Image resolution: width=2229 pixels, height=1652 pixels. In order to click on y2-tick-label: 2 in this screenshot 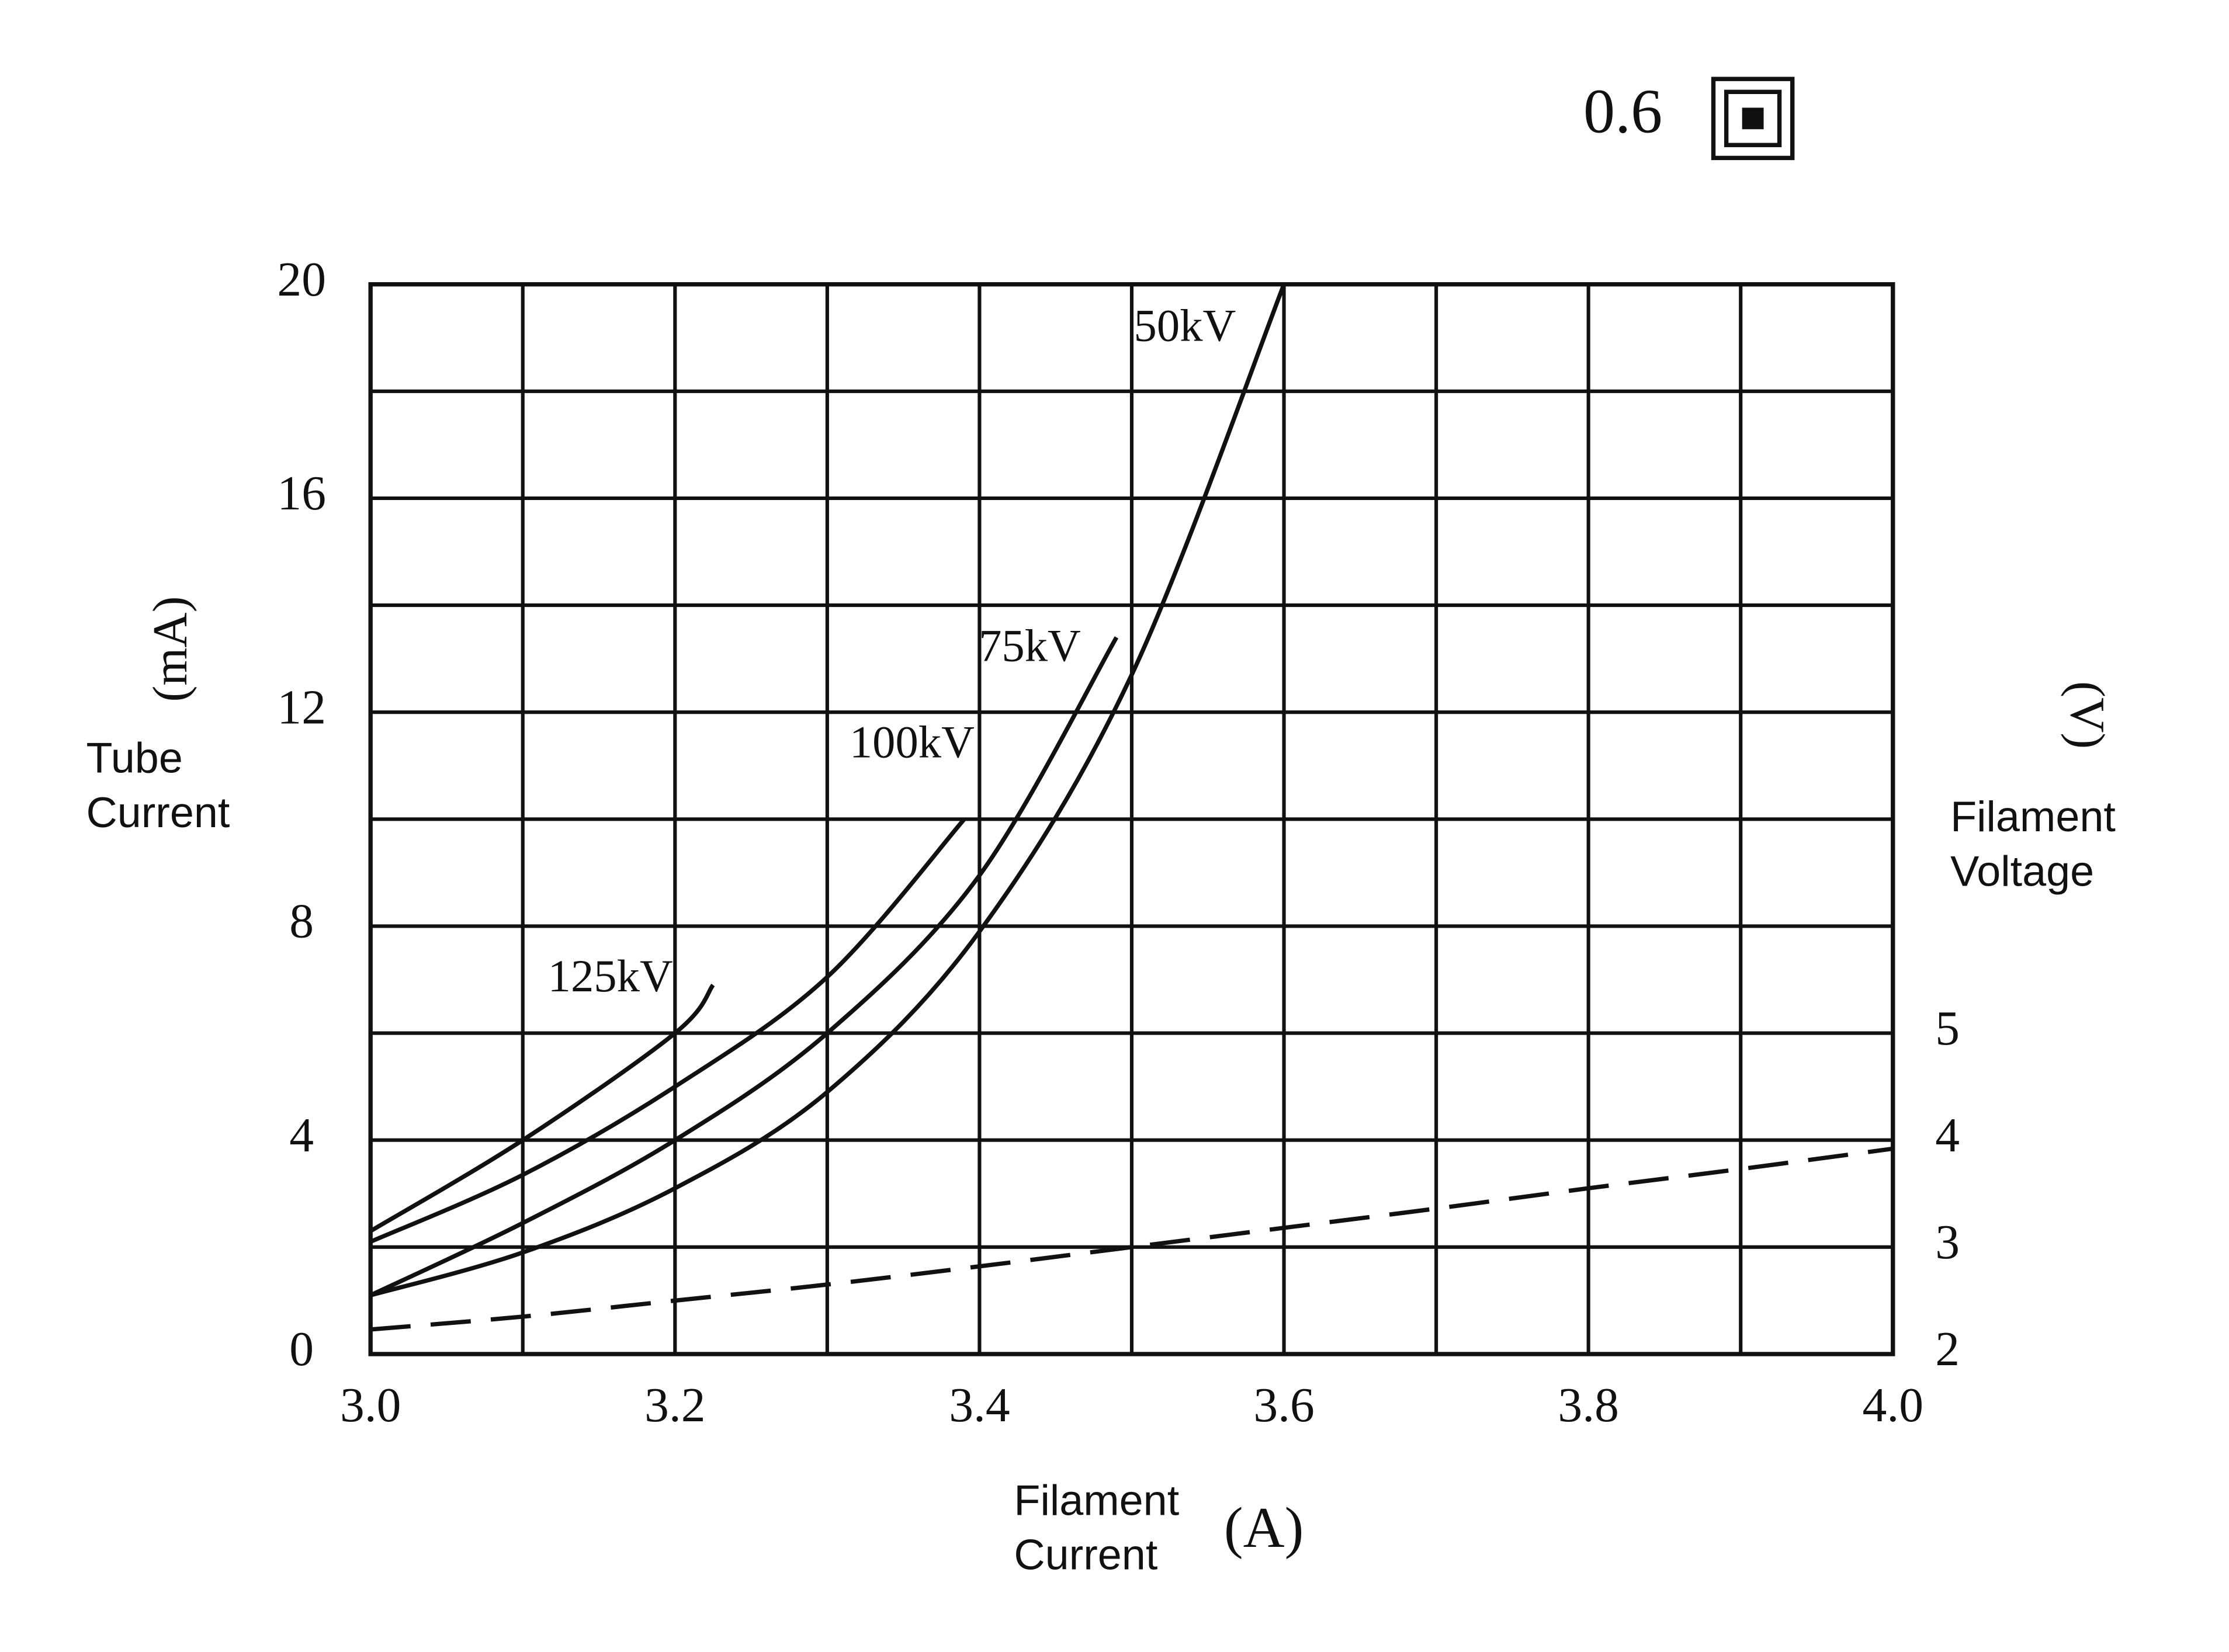, I will do `click(1947, 1349)`.